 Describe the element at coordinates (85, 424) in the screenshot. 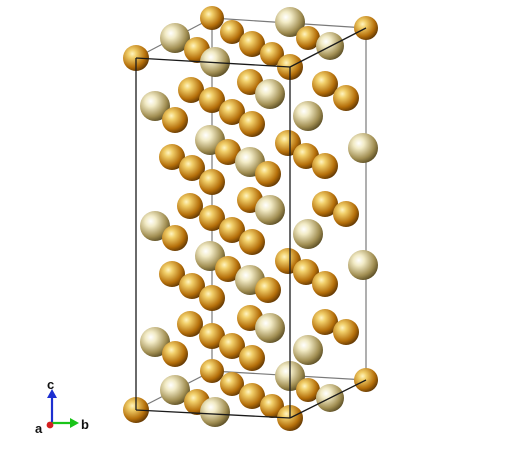

I see `axis-b-label: b` at that location.